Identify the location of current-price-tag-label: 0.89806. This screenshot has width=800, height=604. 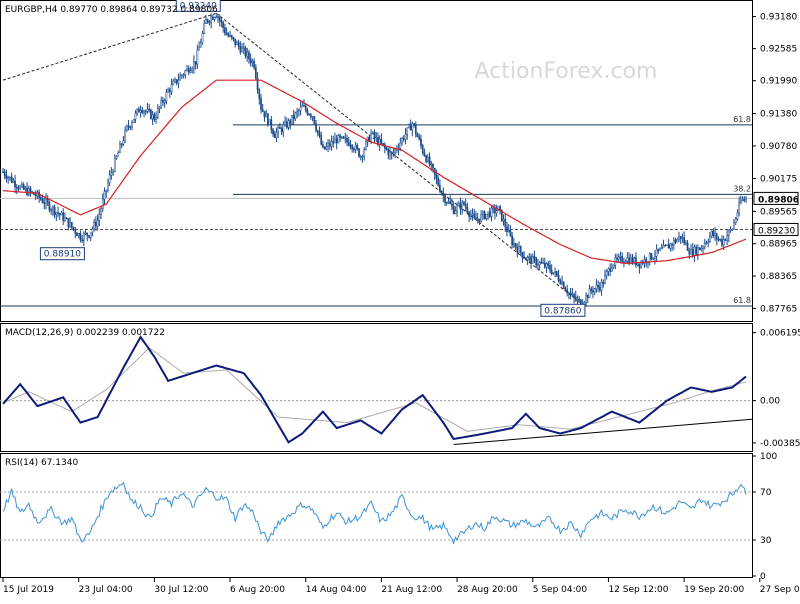
(778, 200).